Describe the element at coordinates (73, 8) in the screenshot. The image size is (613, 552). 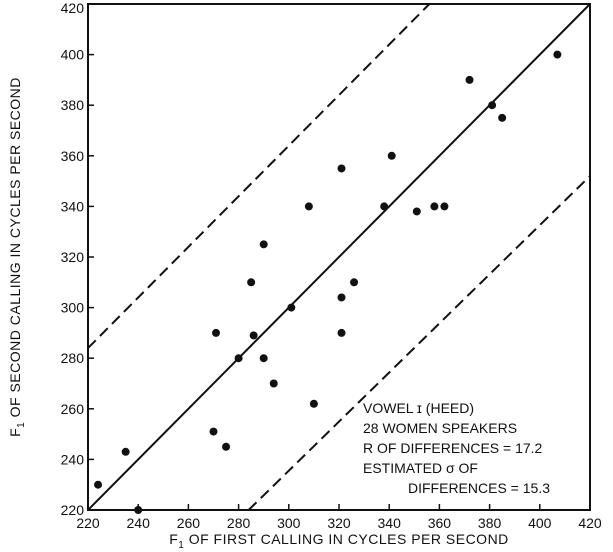
I see `y-tick-label: 420` at that location.